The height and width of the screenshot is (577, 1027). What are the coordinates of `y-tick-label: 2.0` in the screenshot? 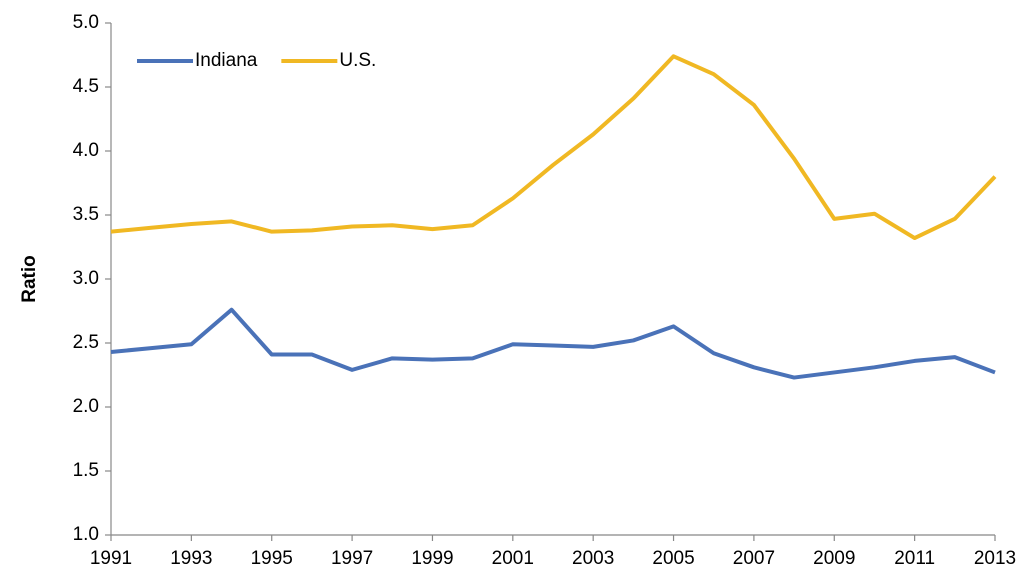 It's located at (86, 406).